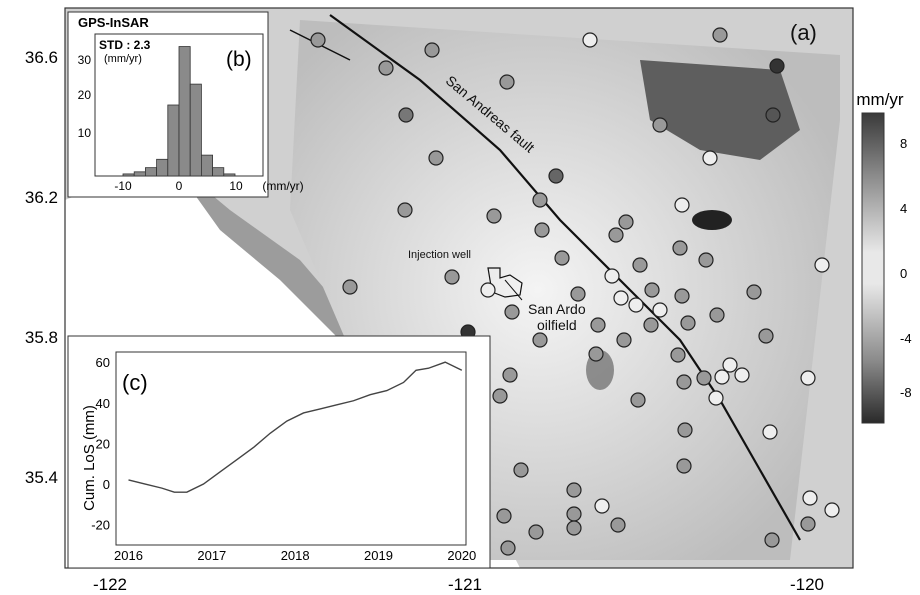 Image resolution: width=920 pixels, height=595 pixels. Describe the element at coordinates (123, 59) in the screenshot. I see `inset-b-std-unit: (mm/yr)` at that location.